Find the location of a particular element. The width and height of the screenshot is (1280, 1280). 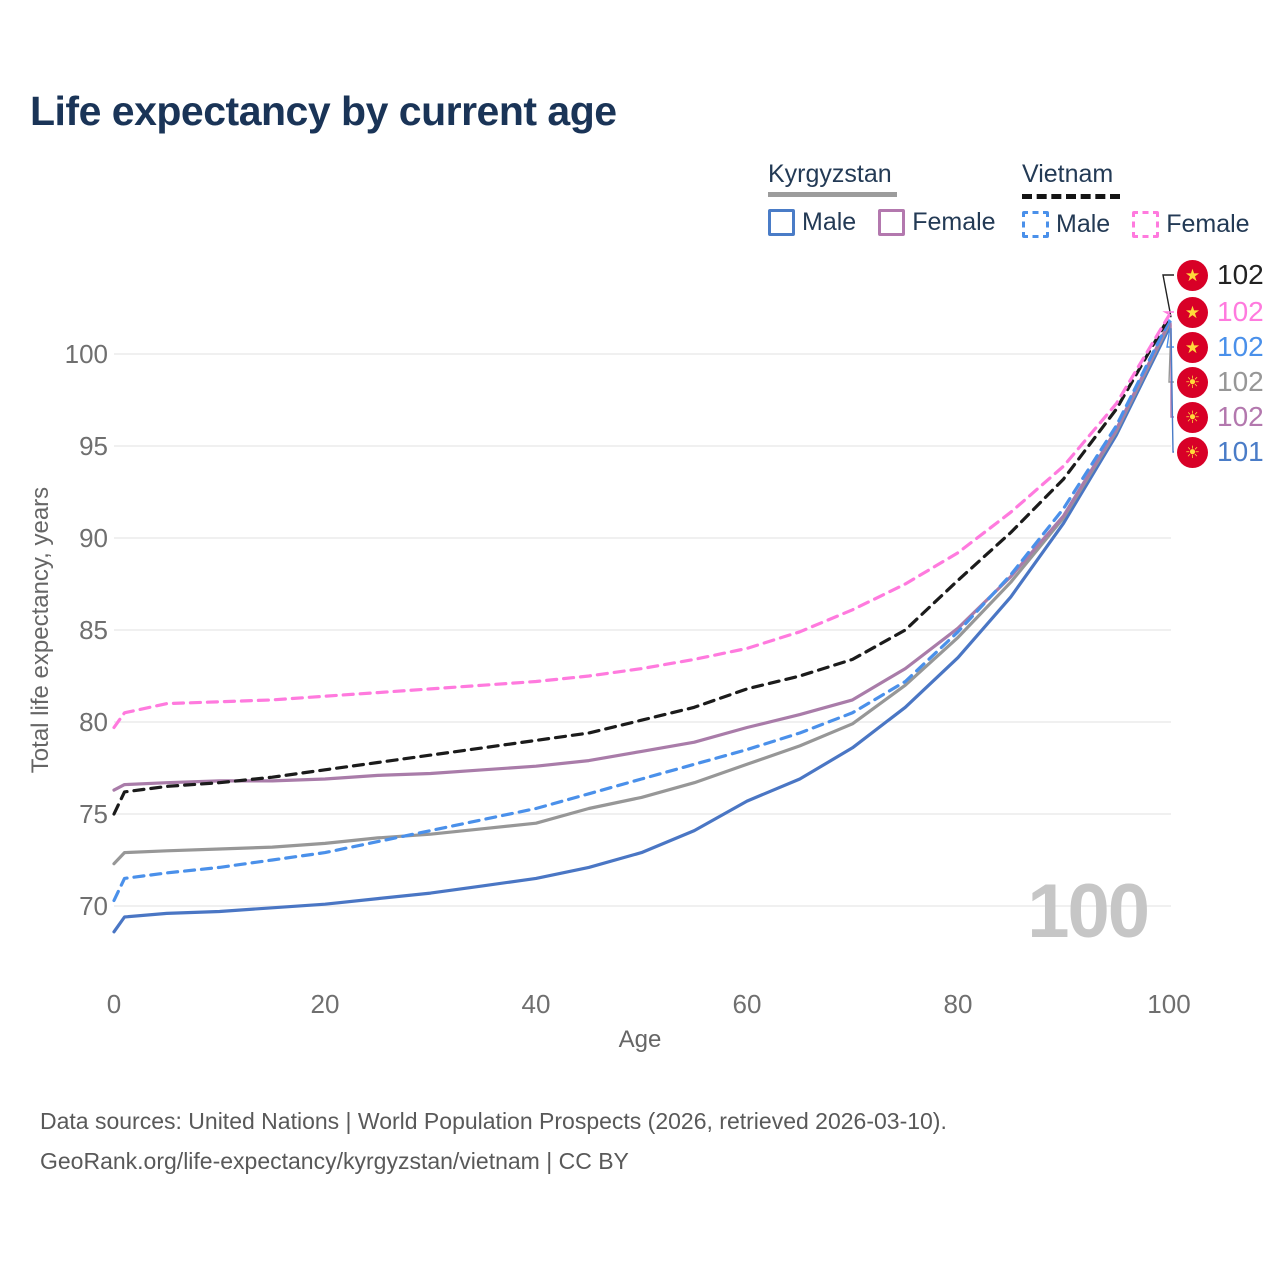

x-tick-label: 20 is located at coordinates (325, 1004).